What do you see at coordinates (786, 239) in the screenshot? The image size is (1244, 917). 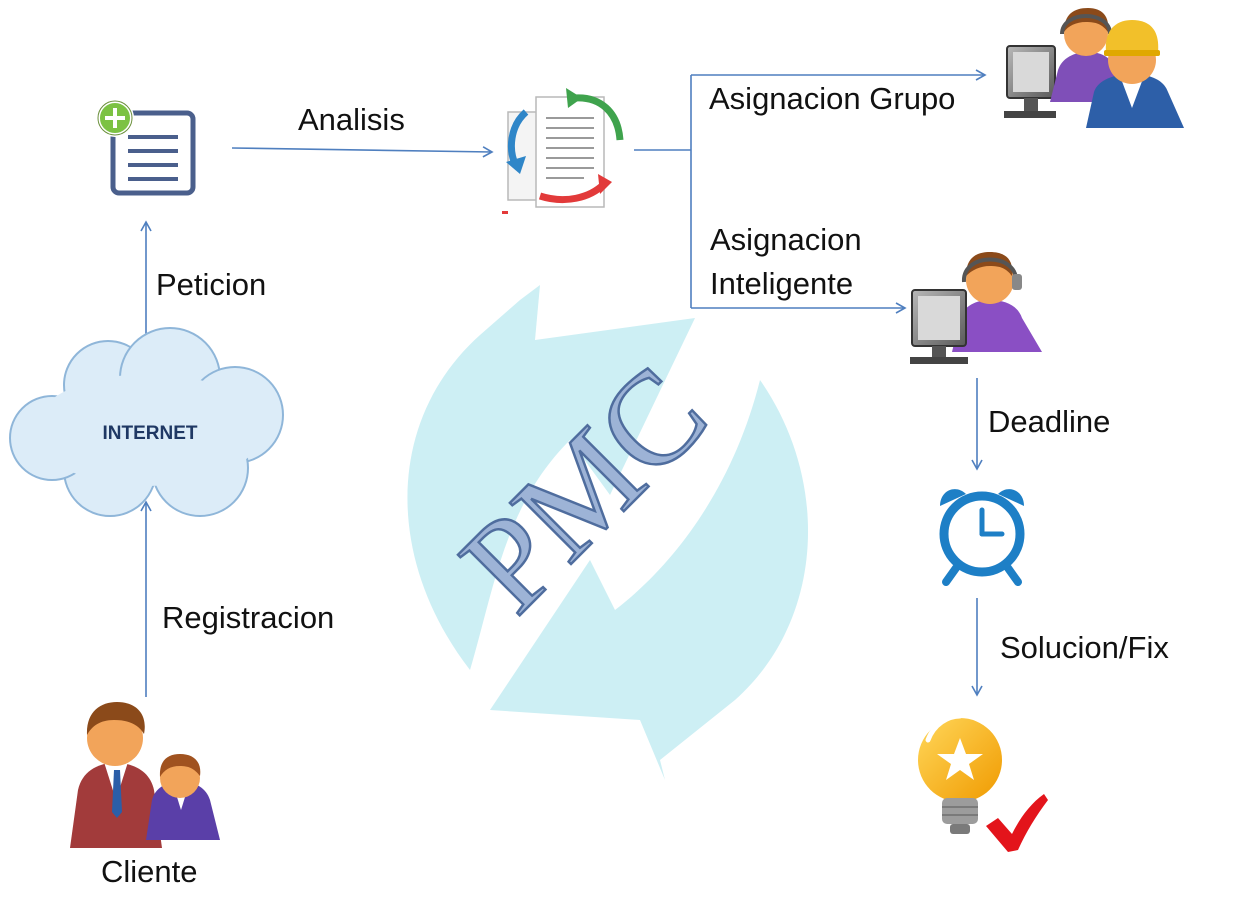 I see `label-smart-assignment-line1: Asignacion` at bounding box center [786, 239].